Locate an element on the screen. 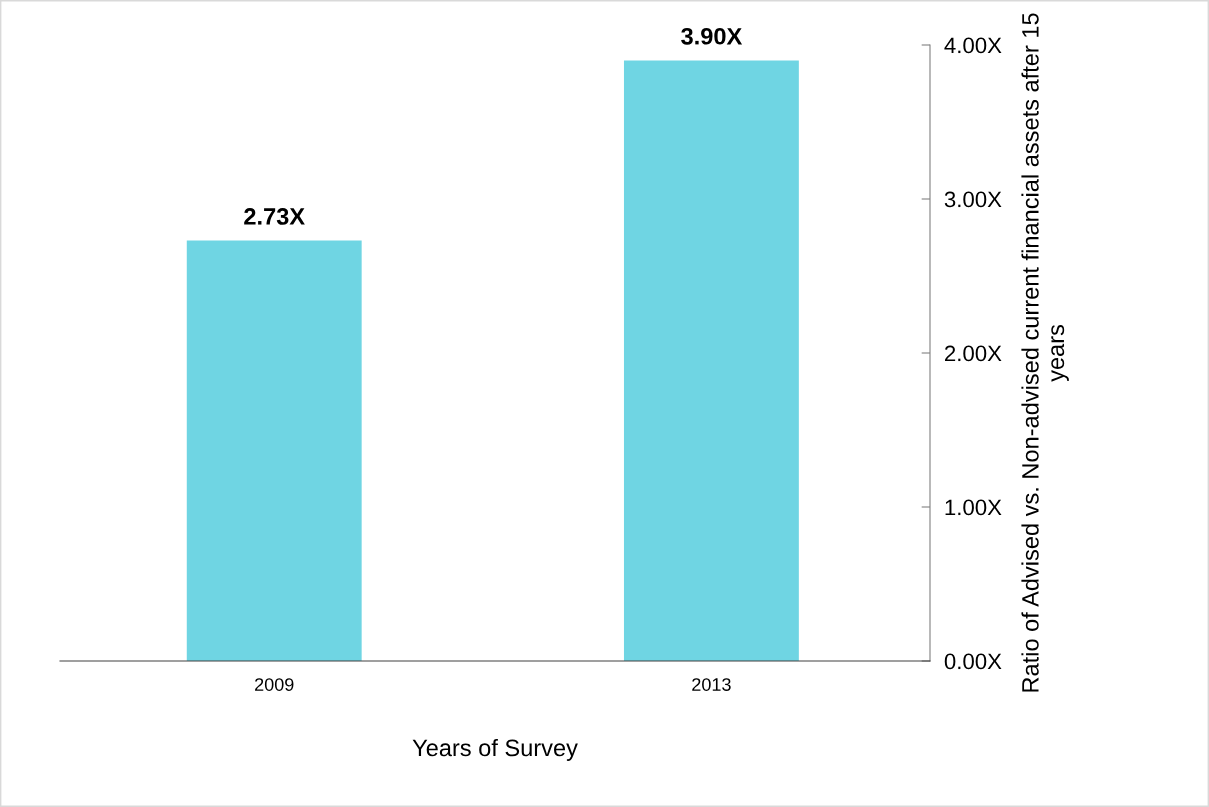 This screenshot has width=1209, height=807. y-tick-label: 1.00X is located at coordinates (973, 507).